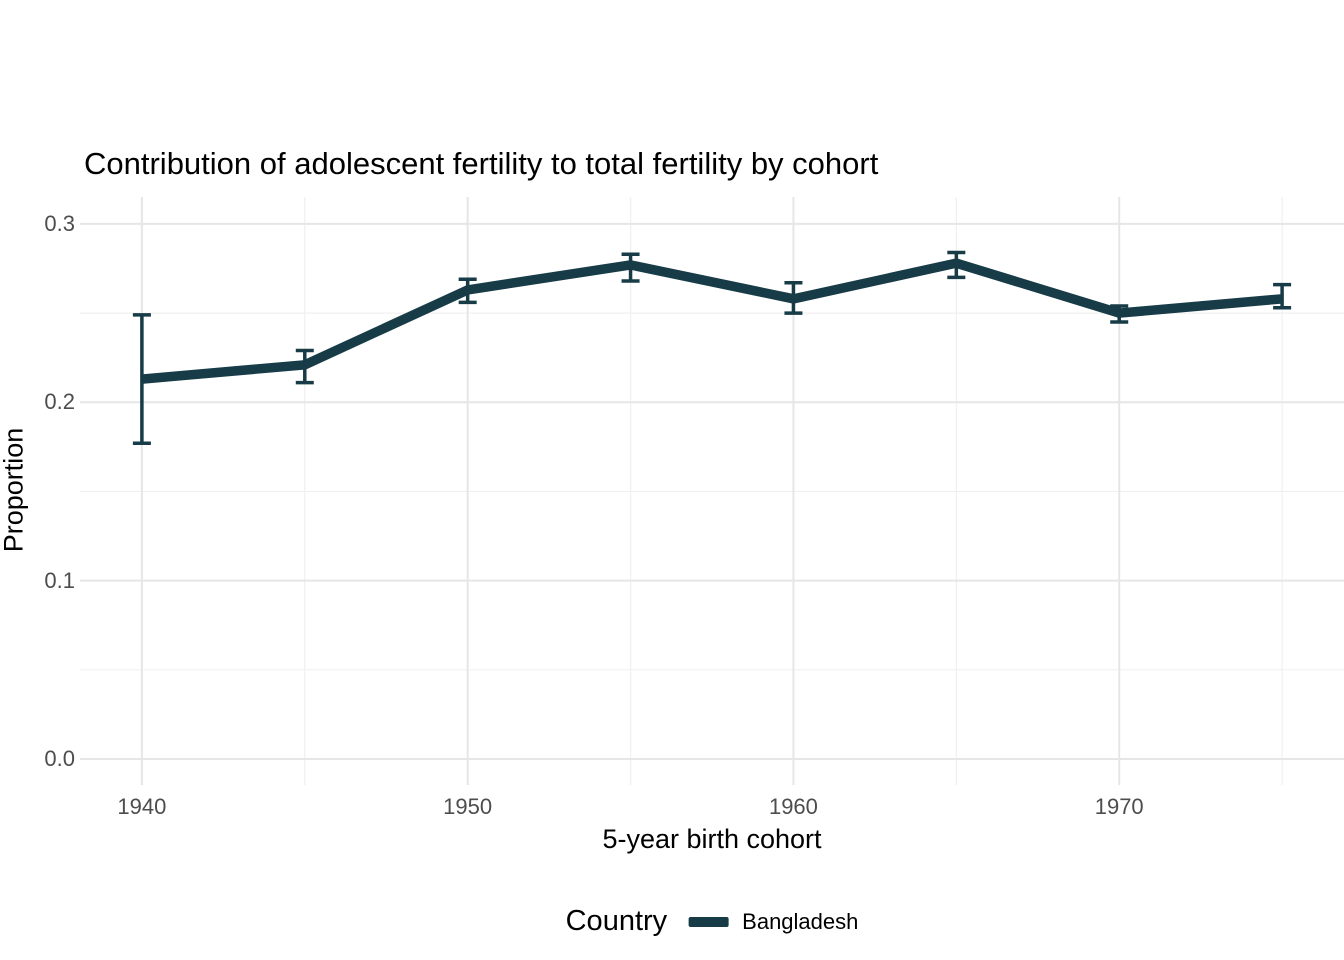  What do you see at coordinates (800, 921) in the screenshot?
I see `legend-label-bangladesh: Bangladesh` at bounding box center [800, 921].